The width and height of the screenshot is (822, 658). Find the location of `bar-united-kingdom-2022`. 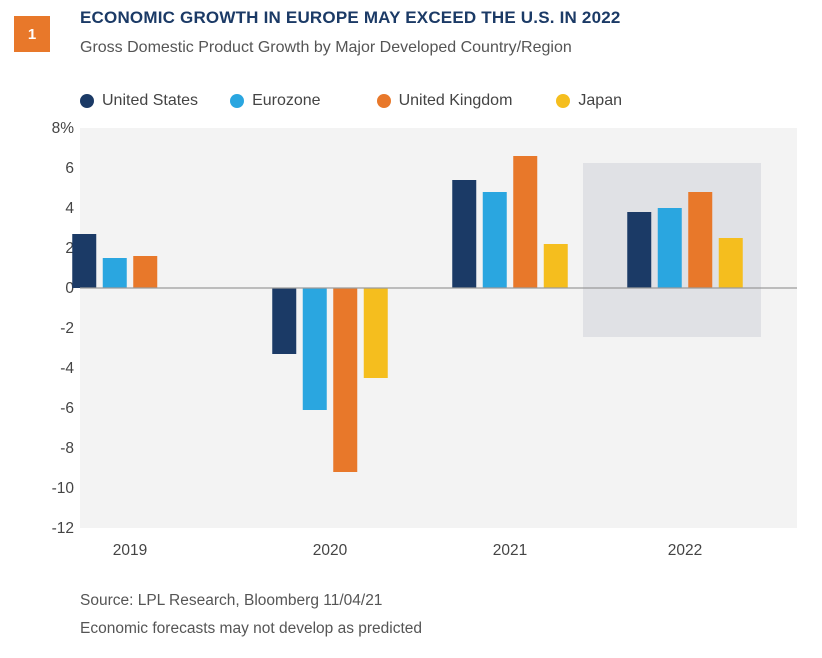

bar-united-kingdom-2022 is located at coordinates (700, 240).